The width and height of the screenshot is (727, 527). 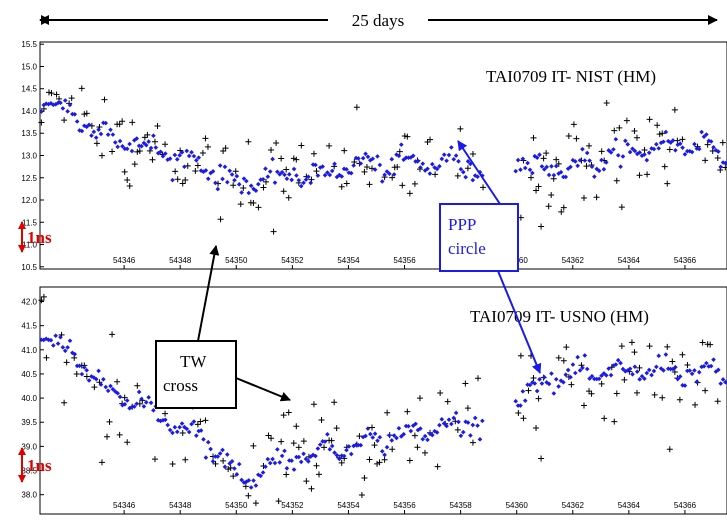 I want to click on panel-title: TAI0709 IT- NIST (HM), so click(x=571, y=76).